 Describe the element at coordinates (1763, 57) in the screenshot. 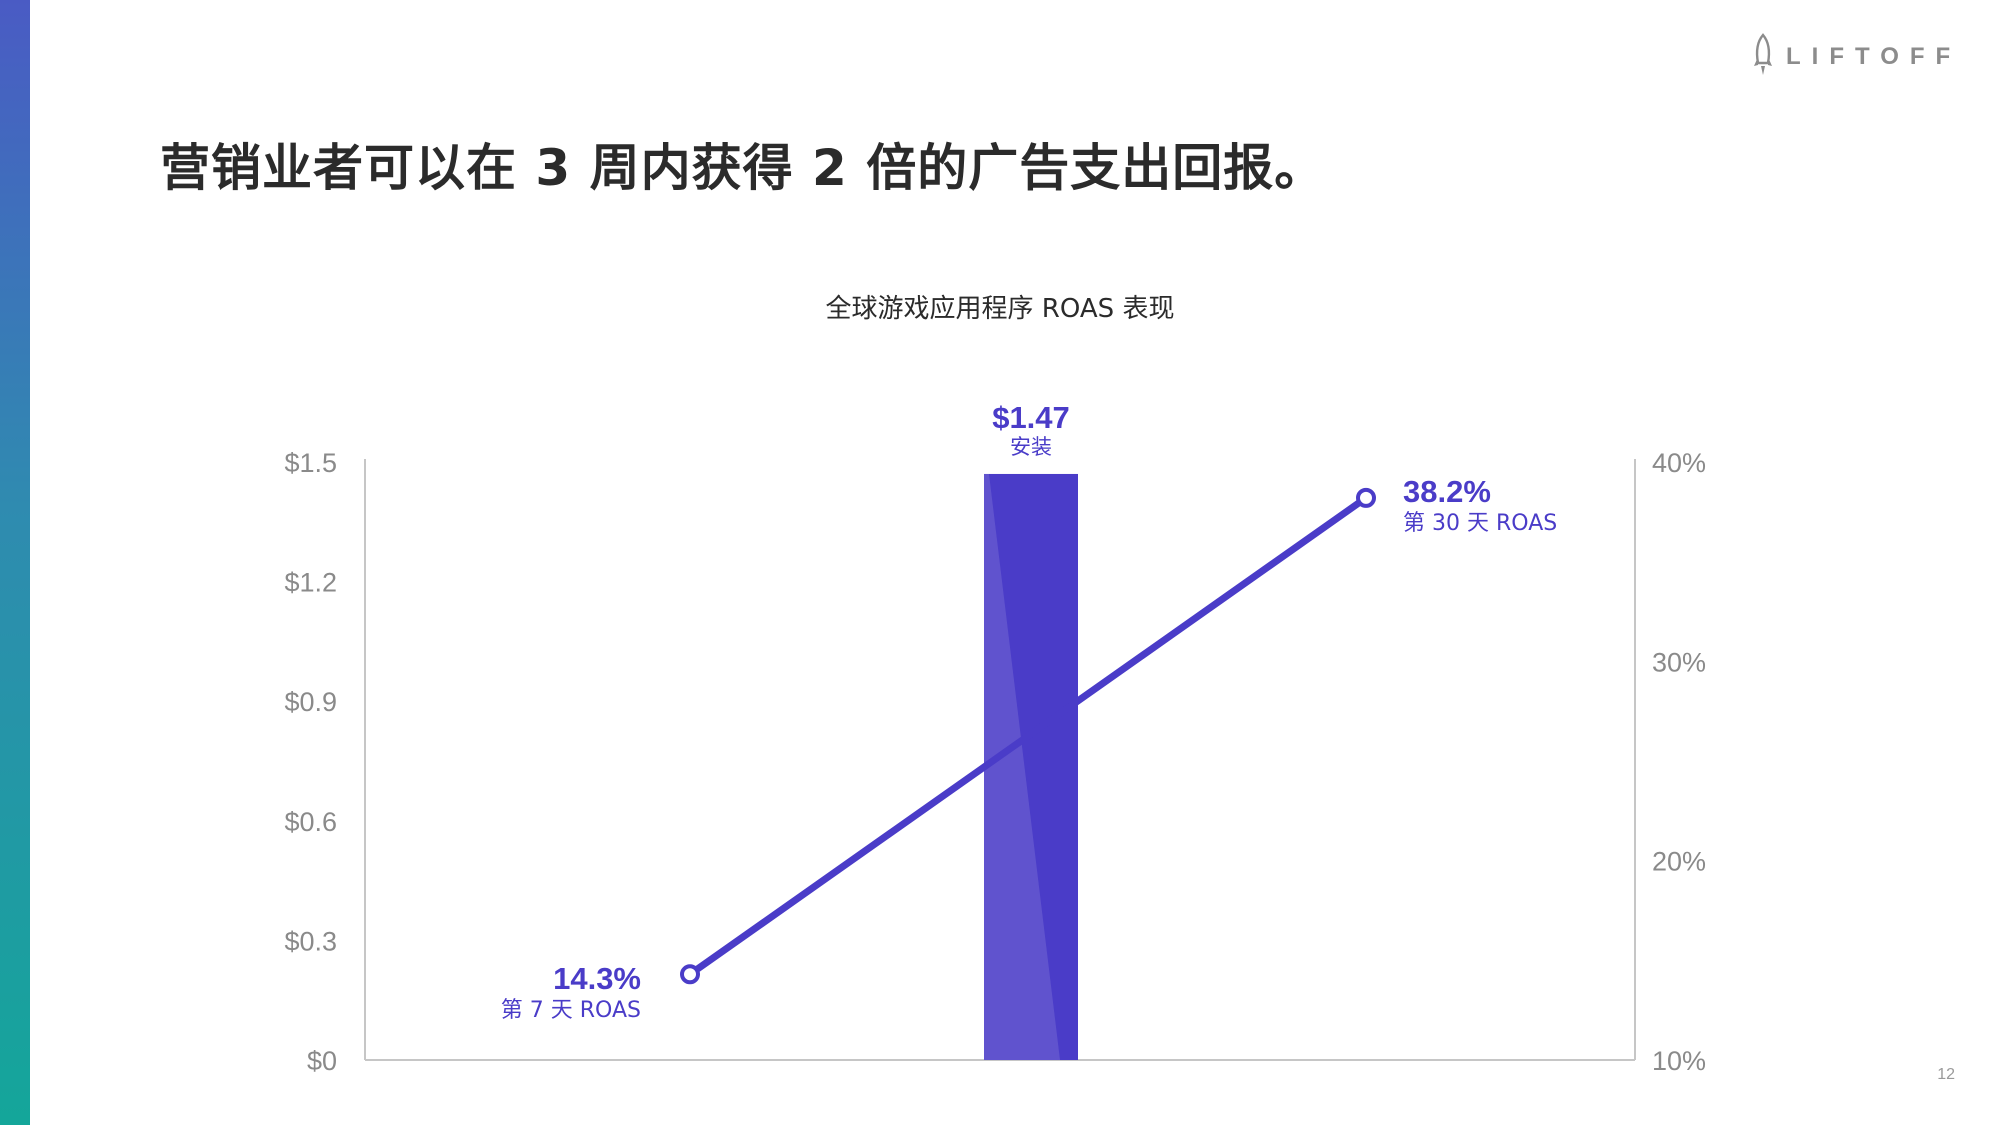

I see `rocket-icon` at that location.